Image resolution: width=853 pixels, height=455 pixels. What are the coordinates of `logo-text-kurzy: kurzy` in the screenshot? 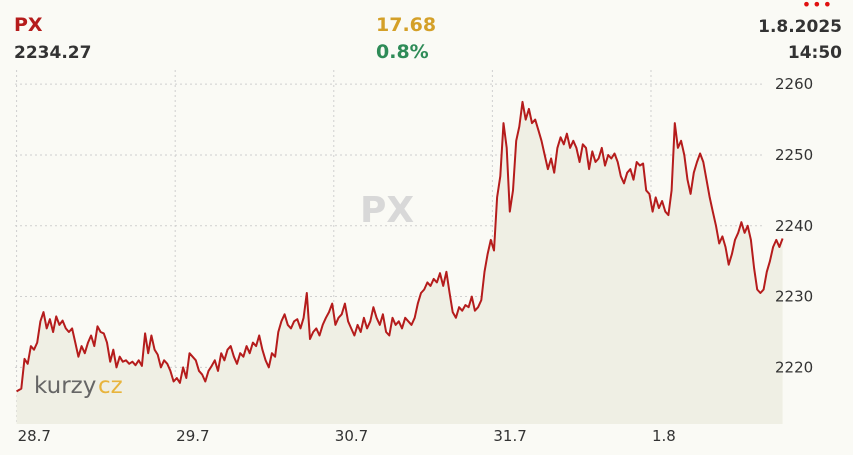 It's located at (65, 386).